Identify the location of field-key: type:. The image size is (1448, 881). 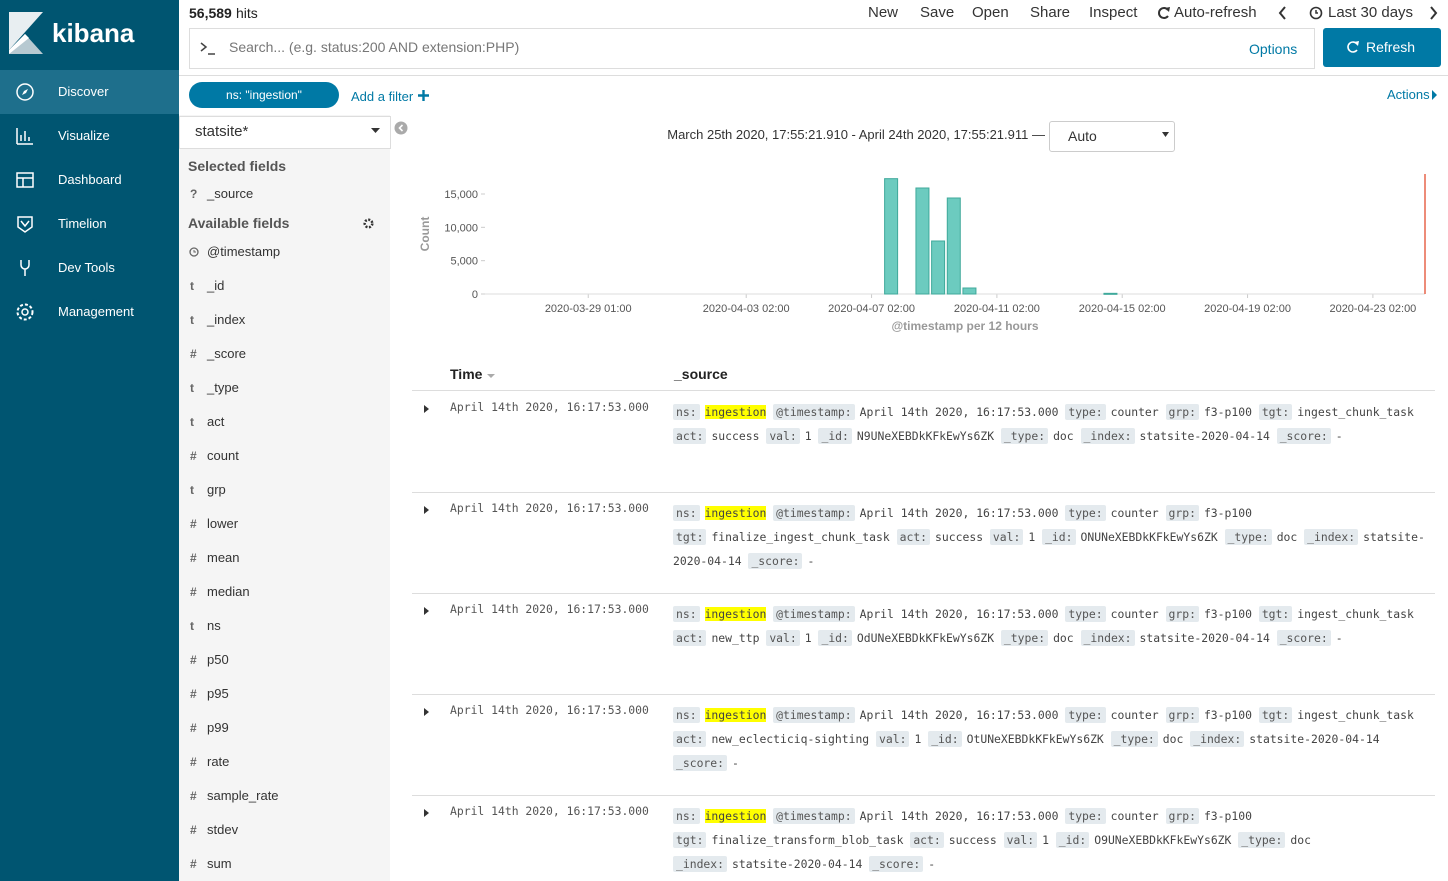
(1085, 614).